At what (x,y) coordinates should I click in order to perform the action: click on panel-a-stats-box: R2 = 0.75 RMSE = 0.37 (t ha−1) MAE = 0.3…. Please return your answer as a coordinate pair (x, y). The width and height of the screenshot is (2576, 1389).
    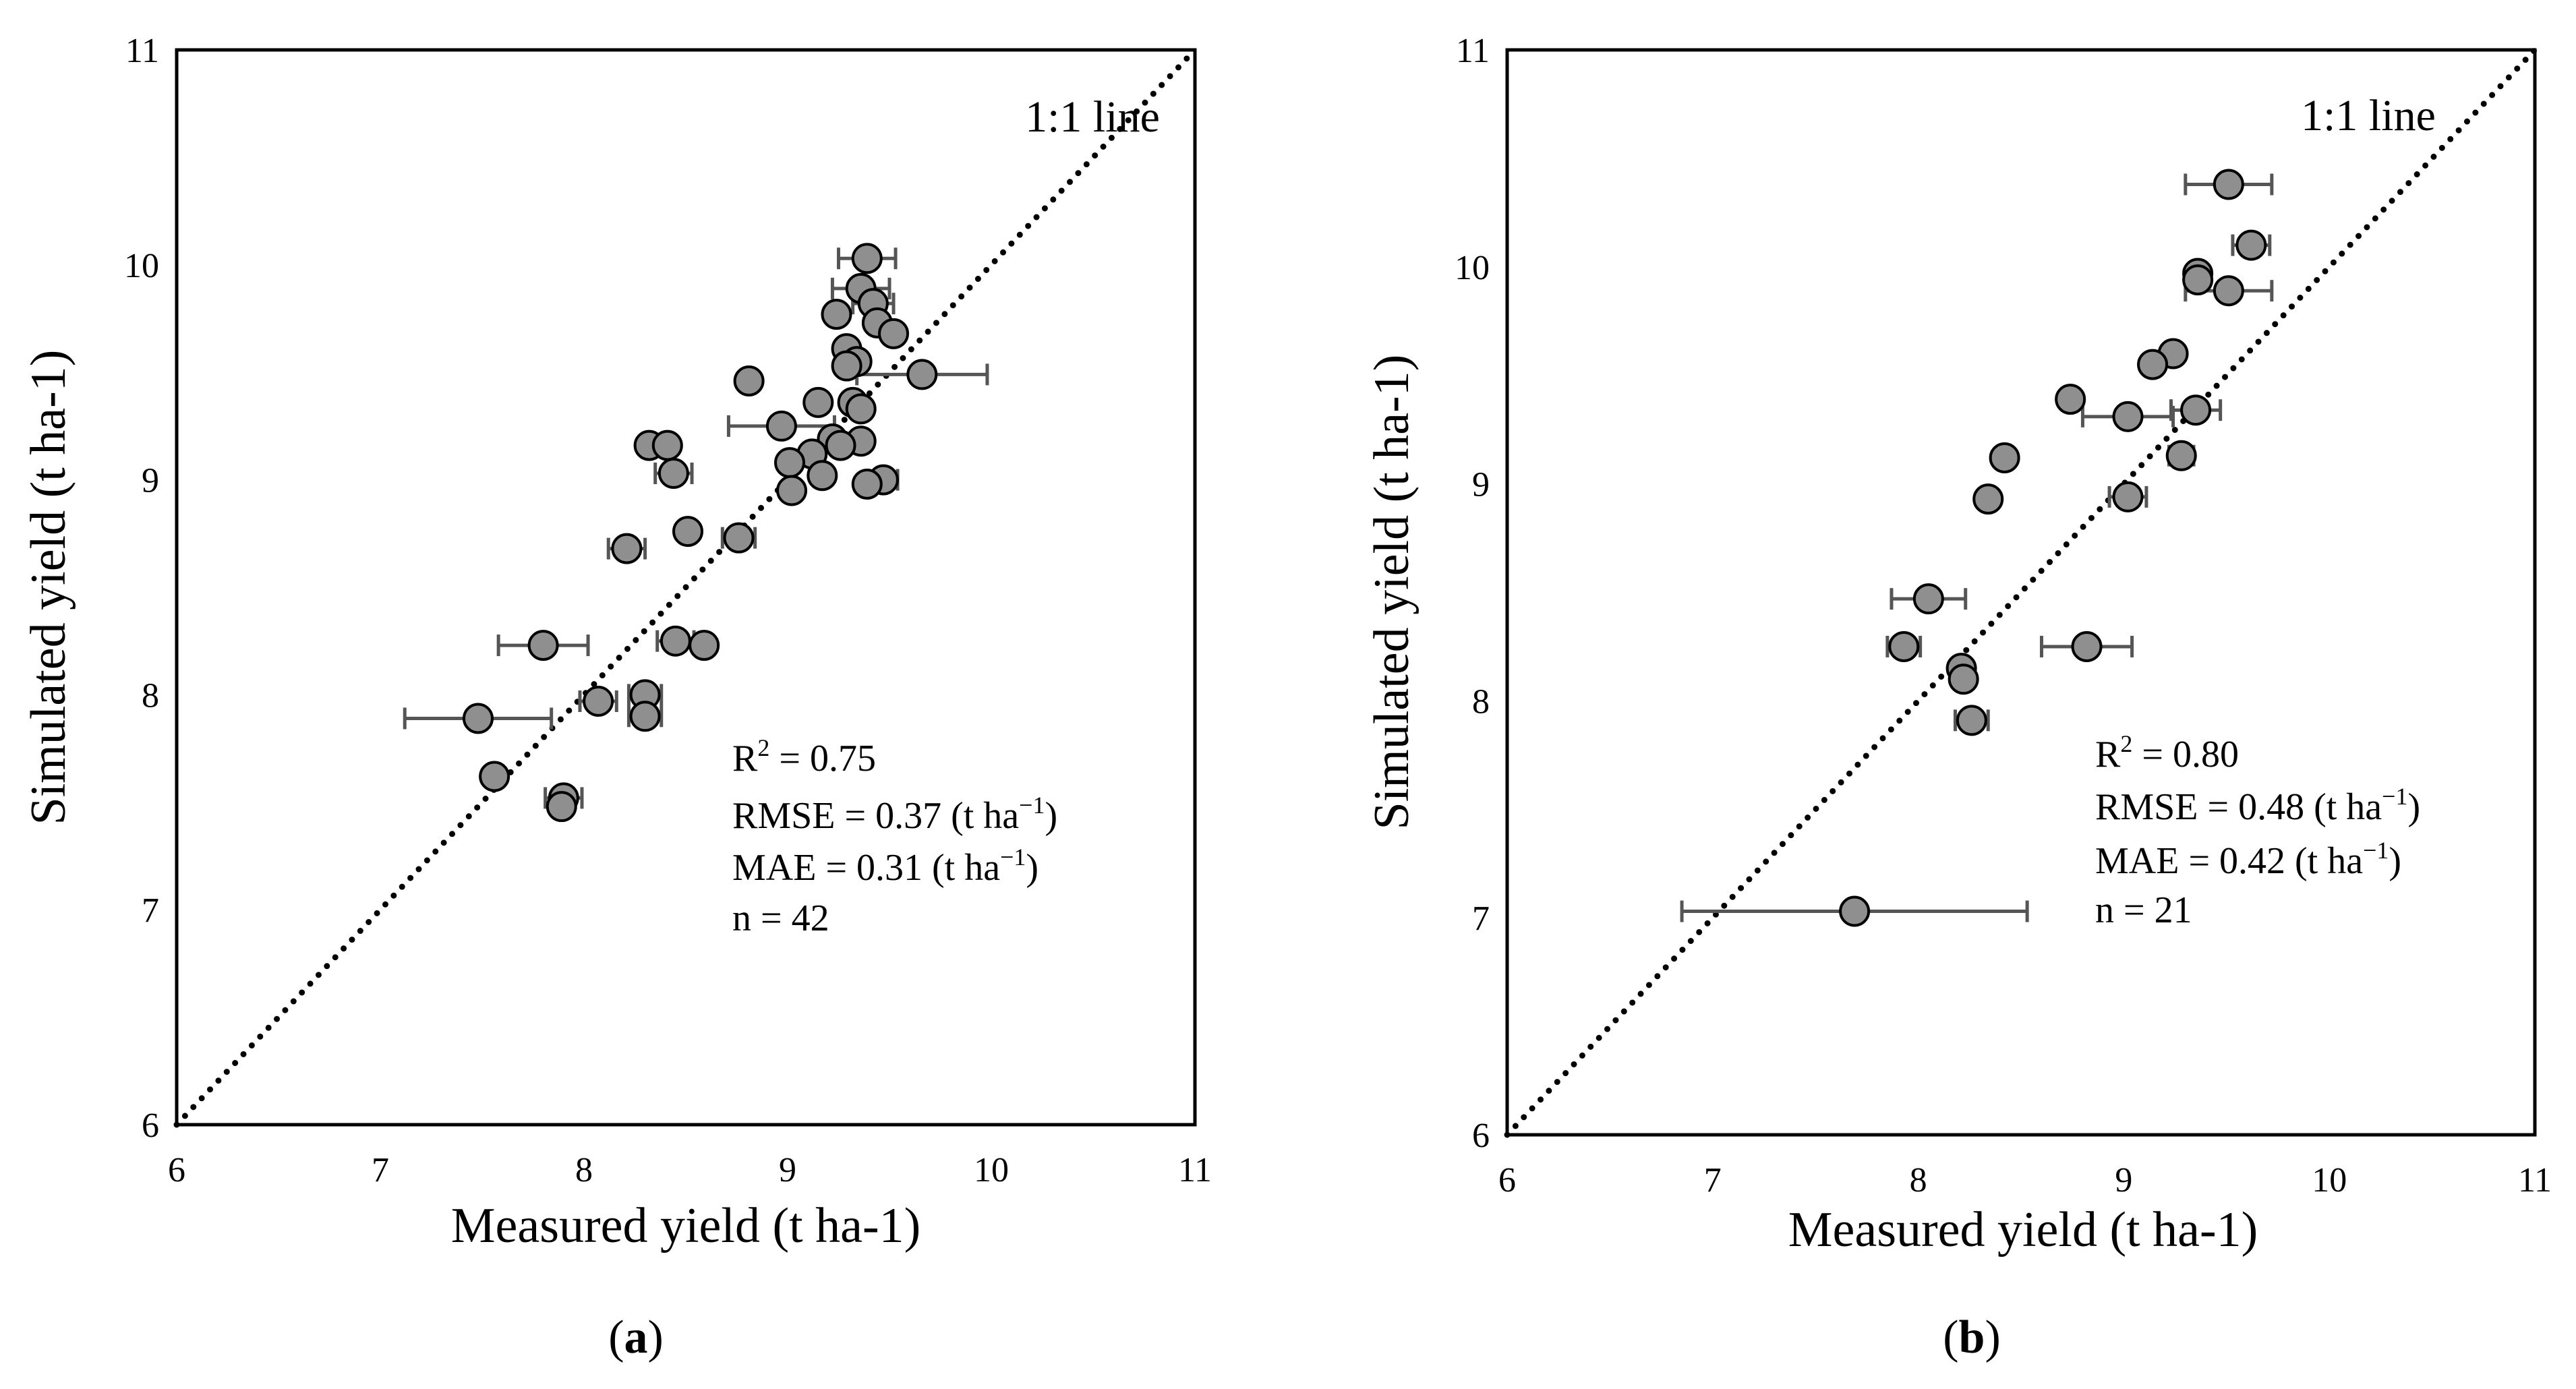
    Looking at the image, I should click on (894, 836).